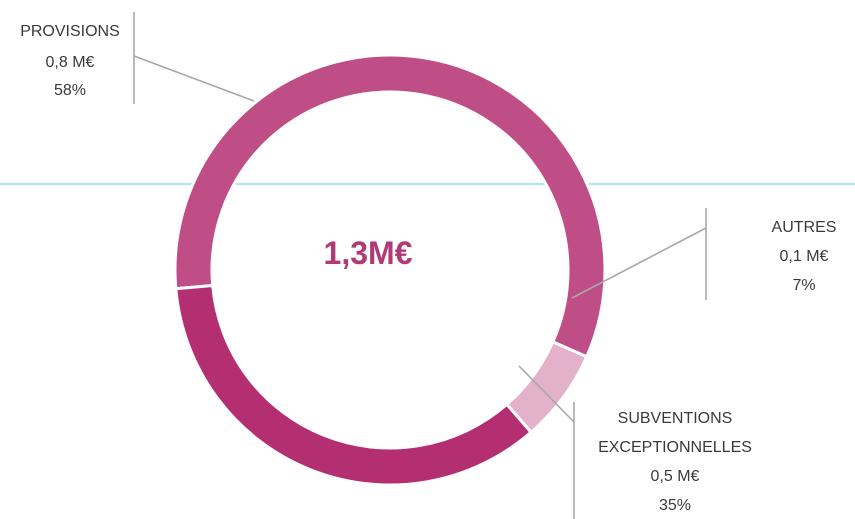  Describe the element at coordinates (804, 256) in the screenshot. I see `slice-amount-autres: 0,1 M€` at that location.